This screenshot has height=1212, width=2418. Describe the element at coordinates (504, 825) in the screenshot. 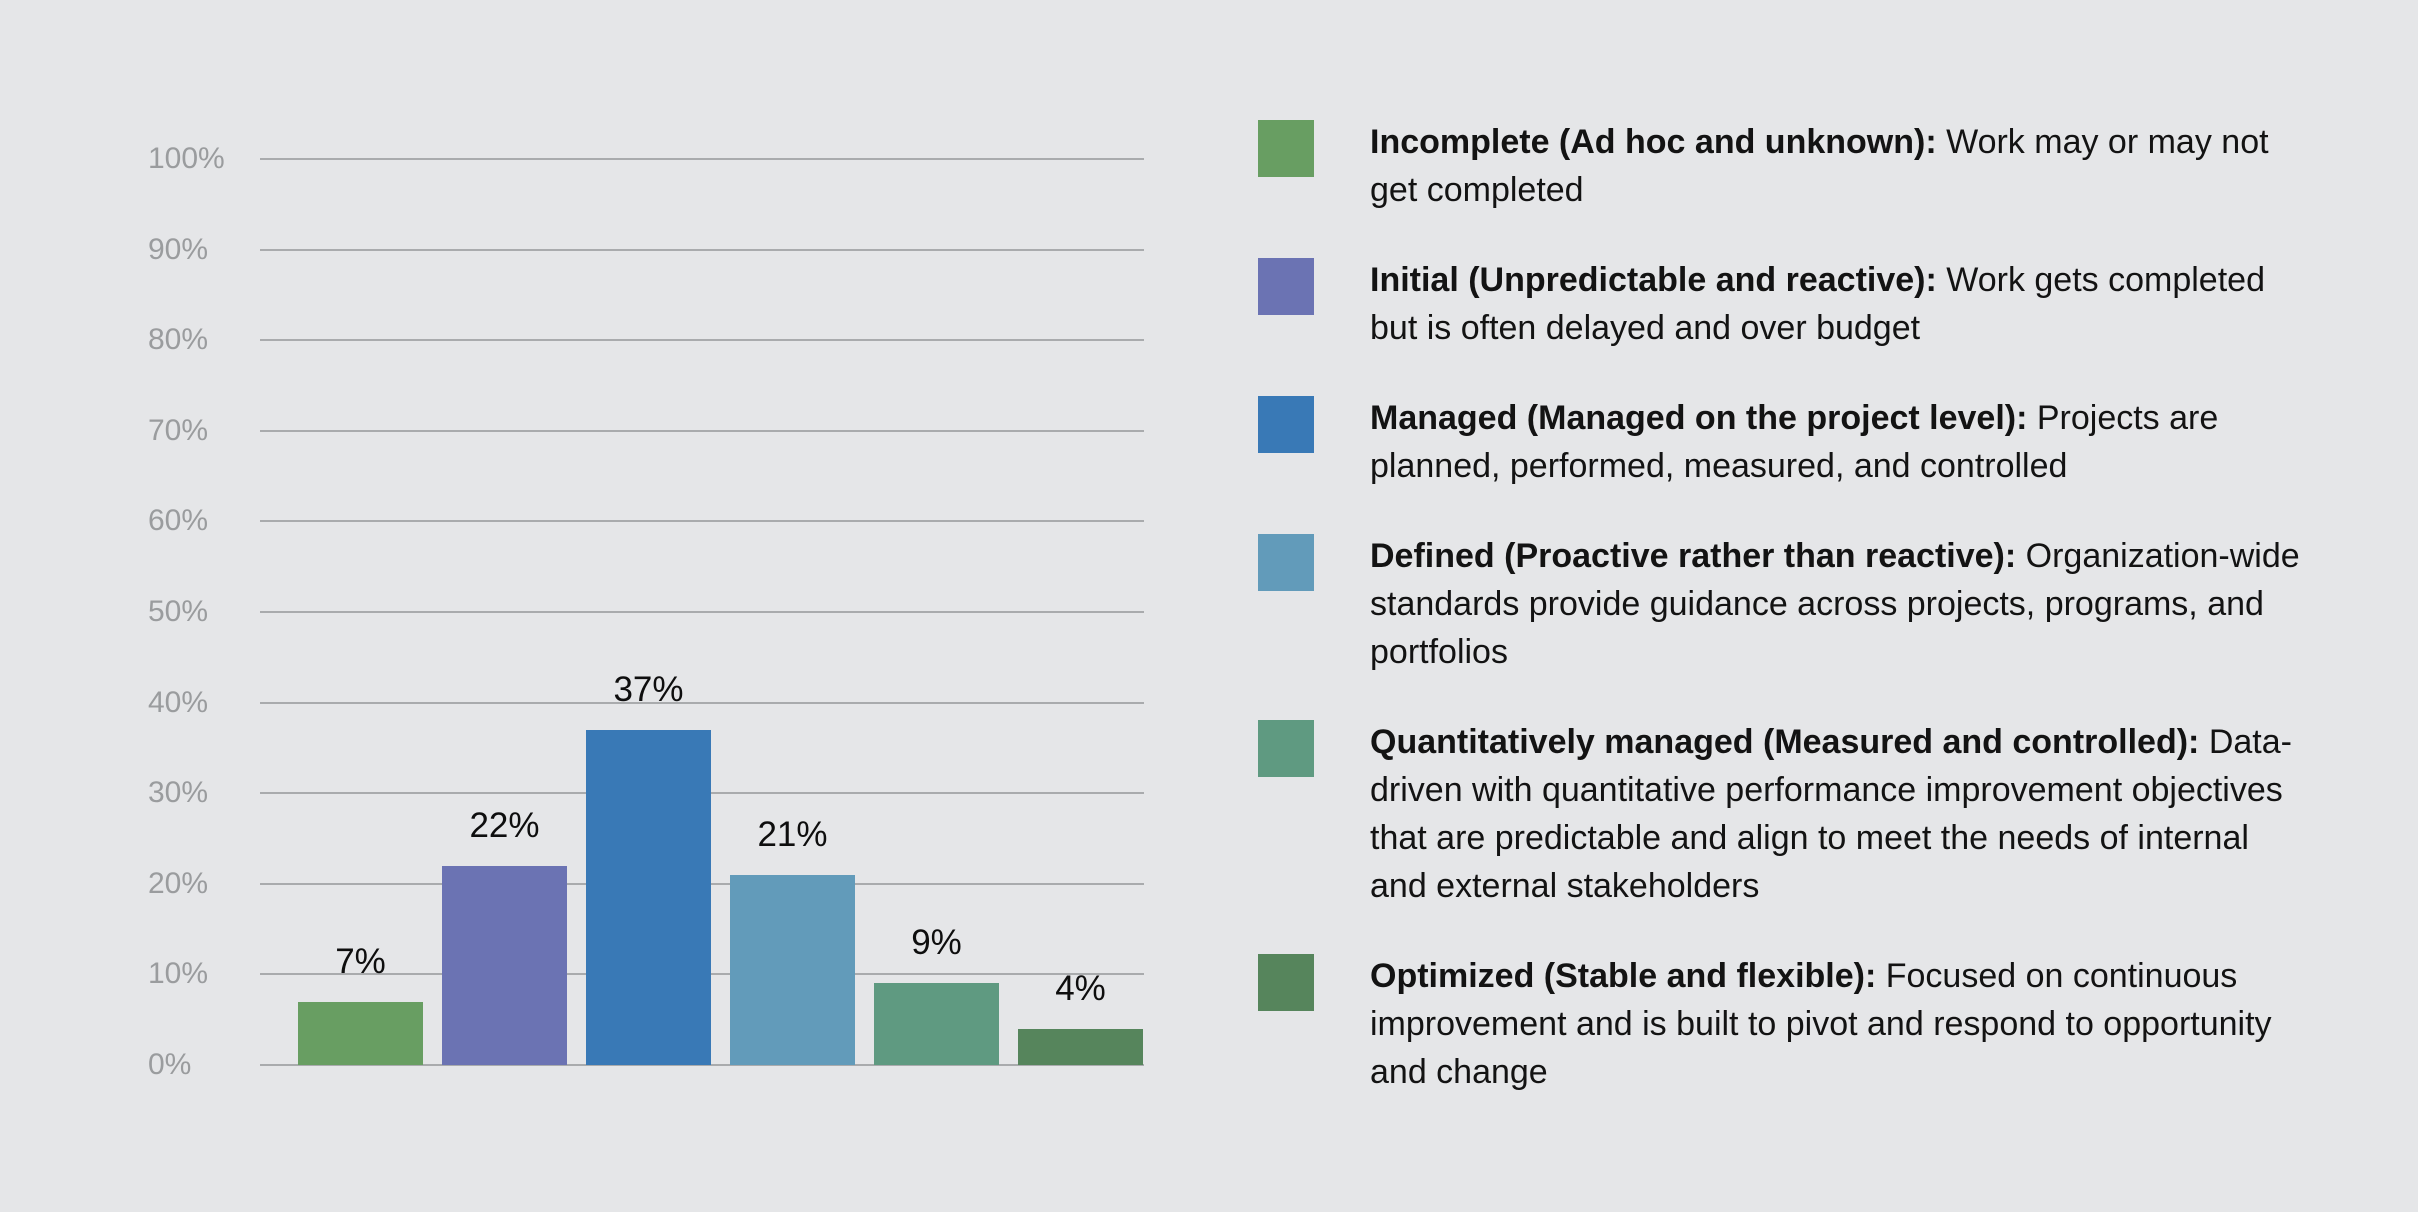

I see `bar-value-label: 22%` at that location.